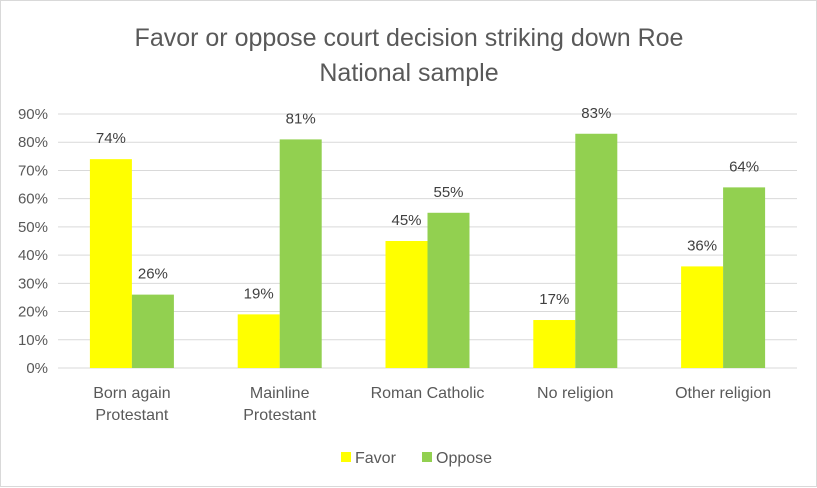 Image resolution: width=817 pixels, height=488 pixels. What do you see at coordinates (33, 142) in the screenshot?
I see `y-tick-label-80: 80%` at bounding box center [33, 142].